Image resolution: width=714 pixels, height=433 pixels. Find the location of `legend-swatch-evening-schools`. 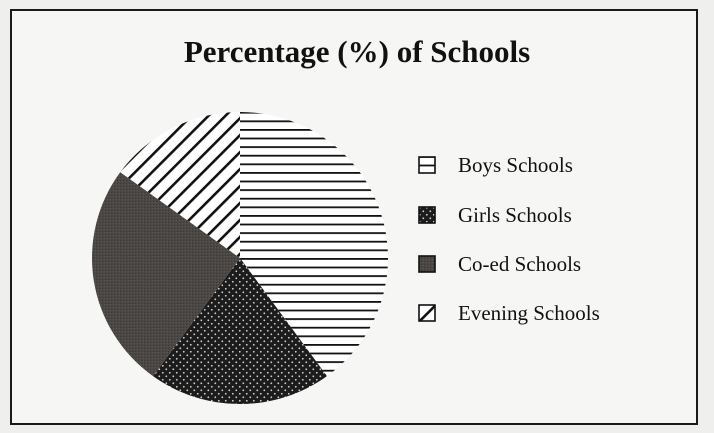

legend-swatch-evening-schools is located at coordinates (427, 313).